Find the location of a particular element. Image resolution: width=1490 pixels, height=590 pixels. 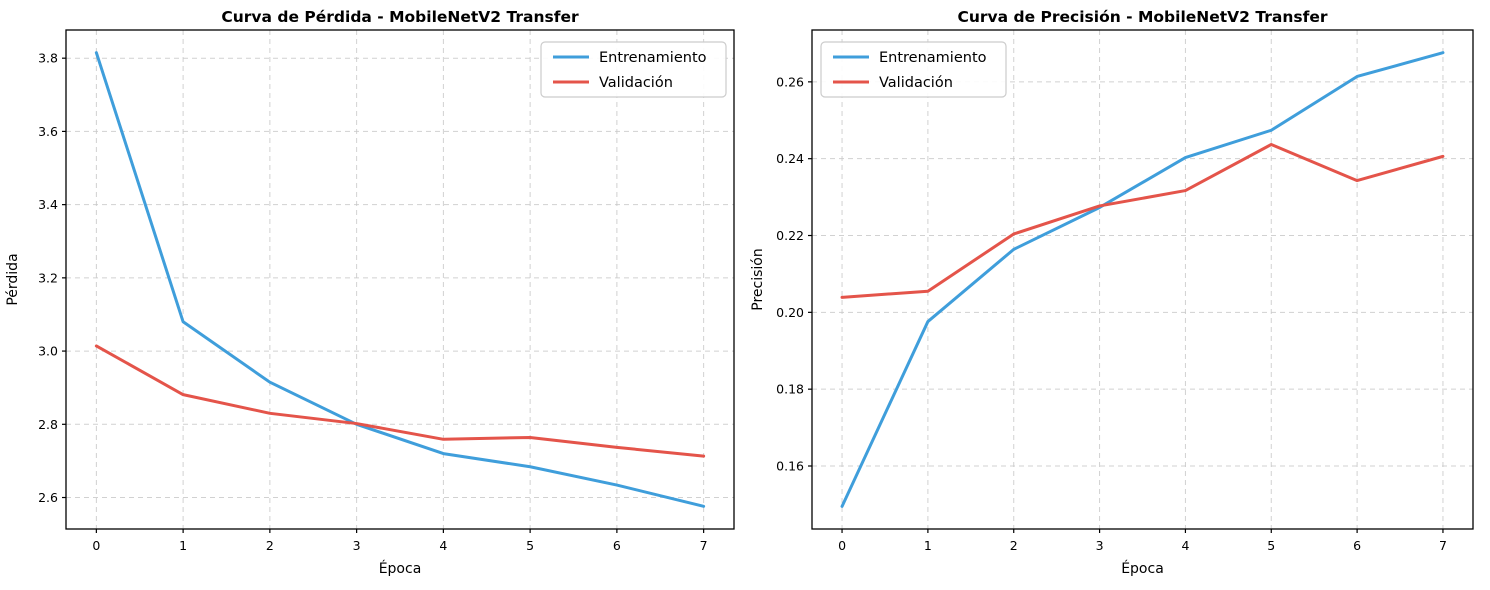

y-tick-label: 3.6 is located at coordinates (48, 131).